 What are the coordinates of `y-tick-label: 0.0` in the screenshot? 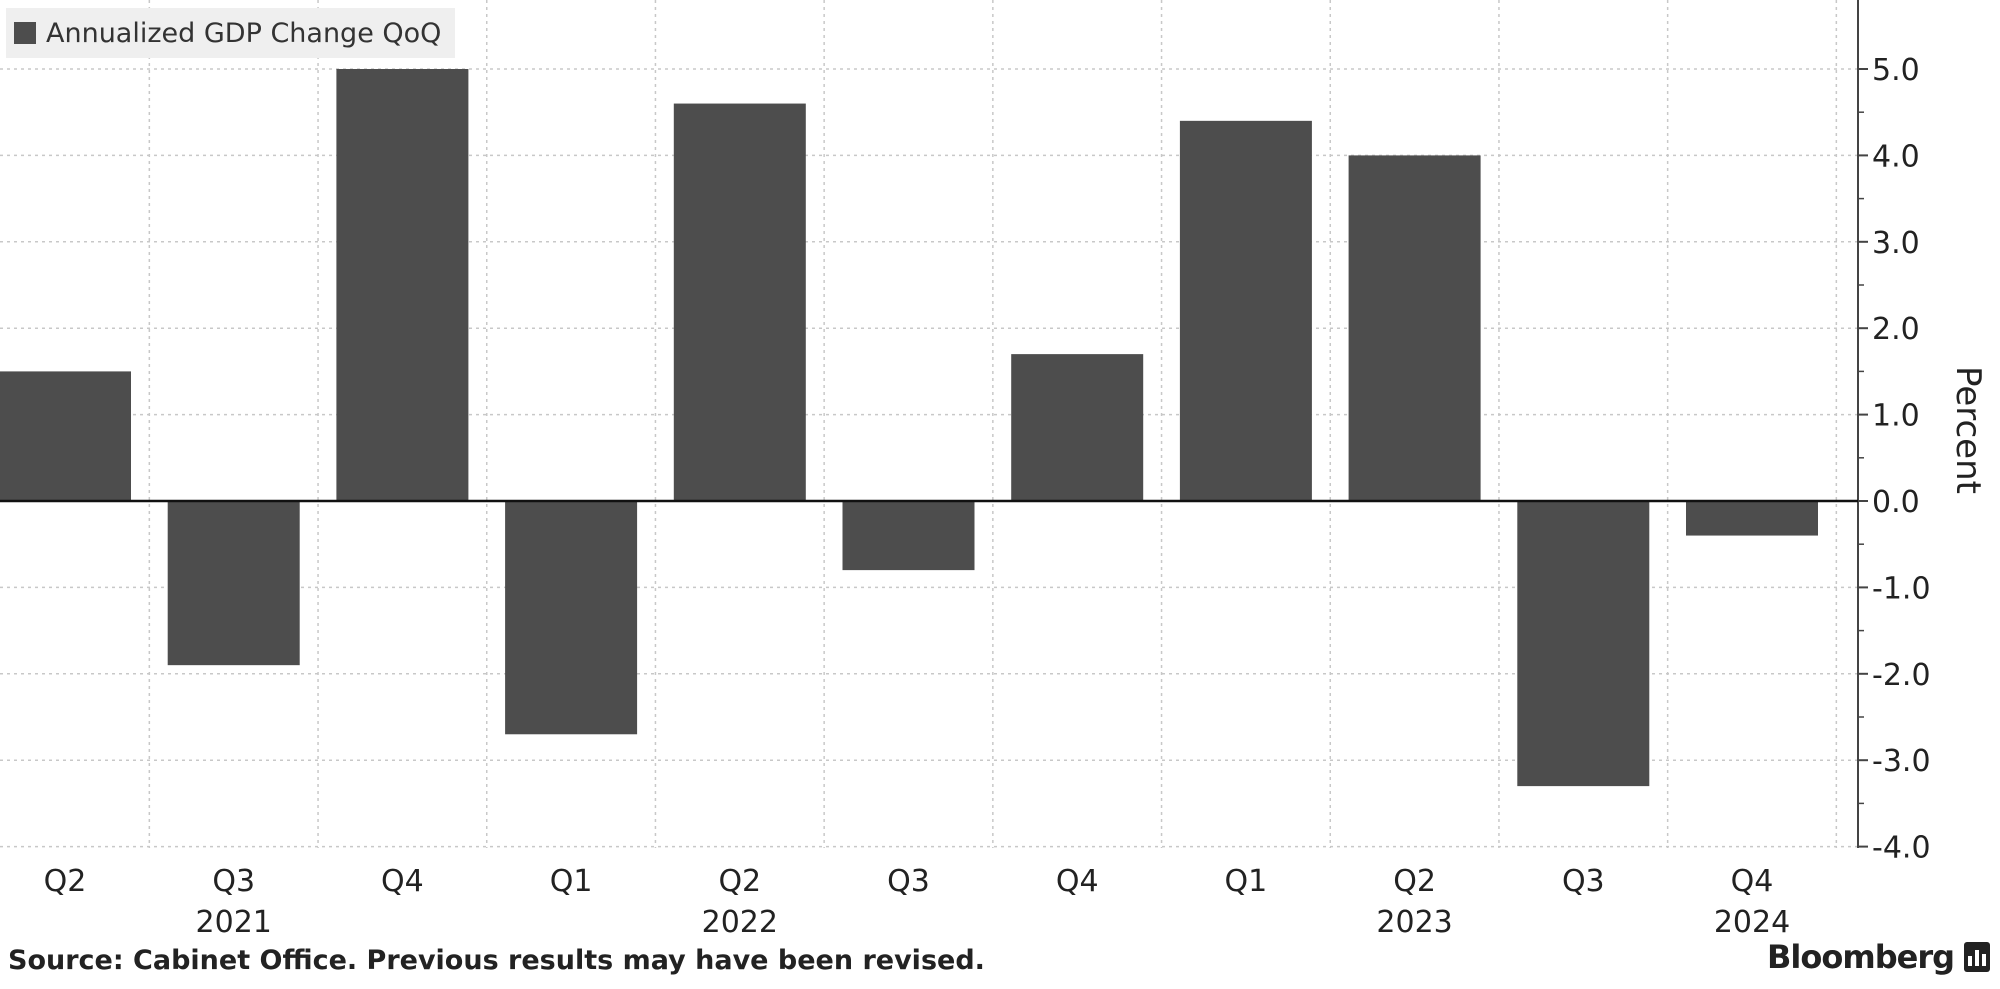 It's located at (1896, 502).